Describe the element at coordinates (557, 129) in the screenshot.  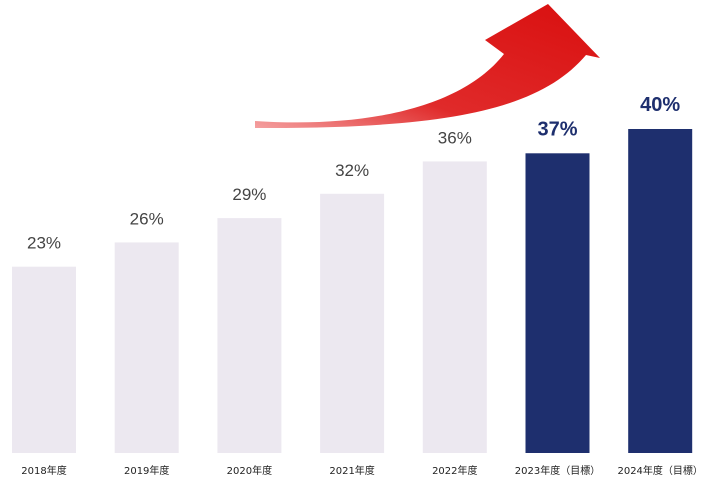
I see `value-label-5: 37%` at that location.